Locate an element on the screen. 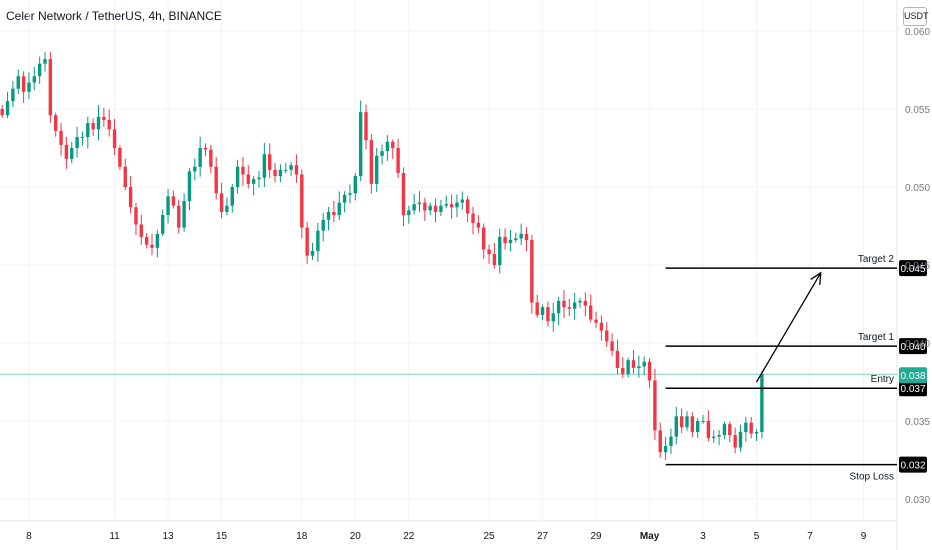  time-tick-label: May is located at coordinates (650, 536).